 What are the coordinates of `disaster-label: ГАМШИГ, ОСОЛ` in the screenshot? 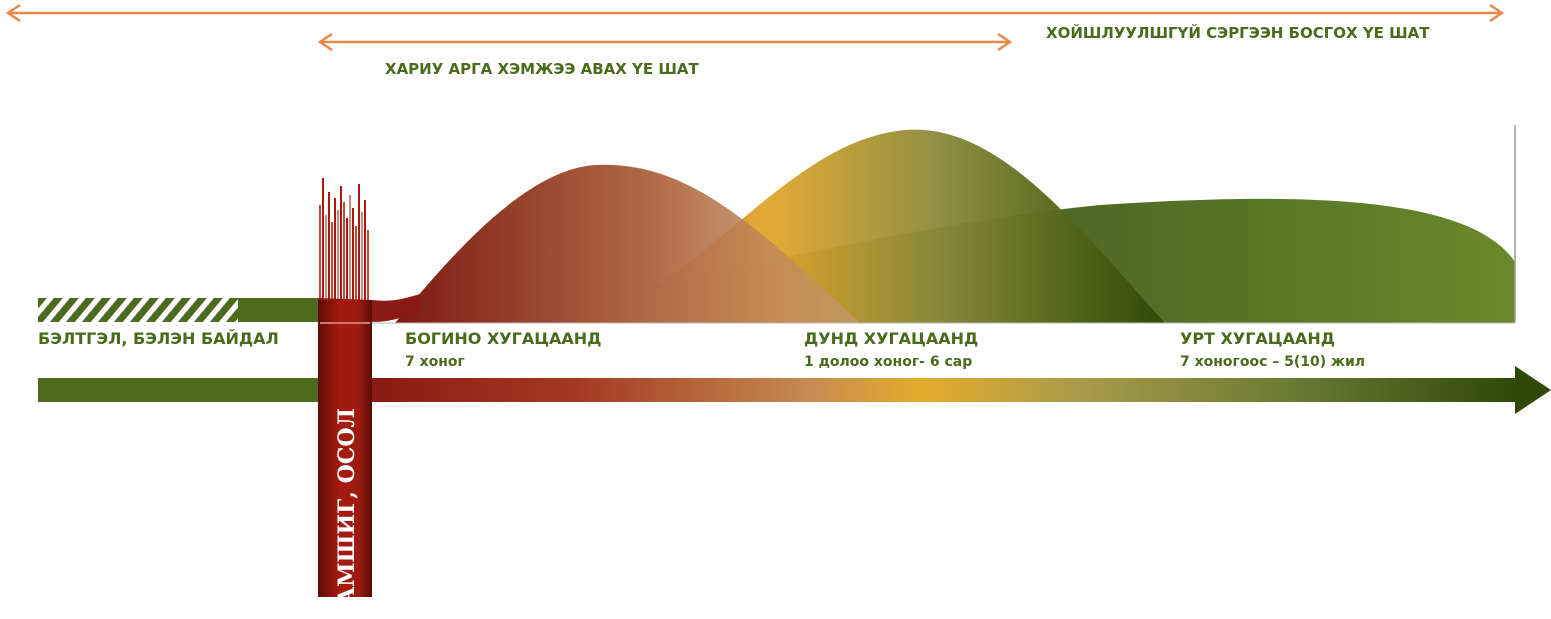 It's located at (347, 513).